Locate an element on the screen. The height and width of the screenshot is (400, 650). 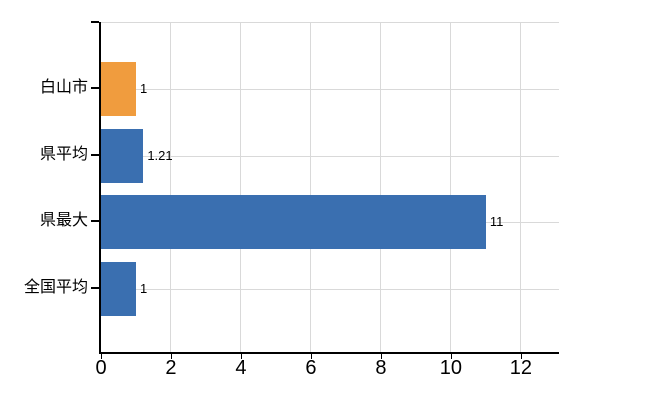
bar-value-label: 1.21 is located at coordinates (160, 155).